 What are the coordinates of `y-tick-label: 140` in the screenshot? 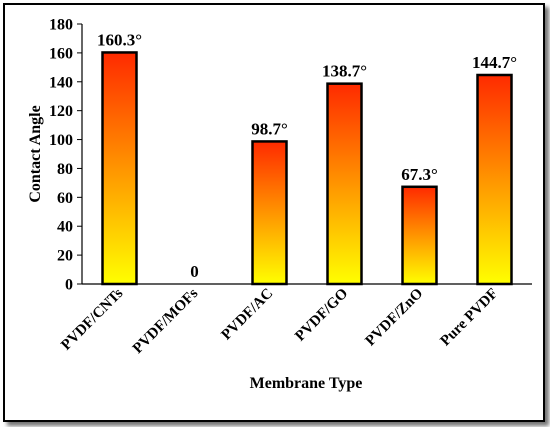 It's located at (61, 82).